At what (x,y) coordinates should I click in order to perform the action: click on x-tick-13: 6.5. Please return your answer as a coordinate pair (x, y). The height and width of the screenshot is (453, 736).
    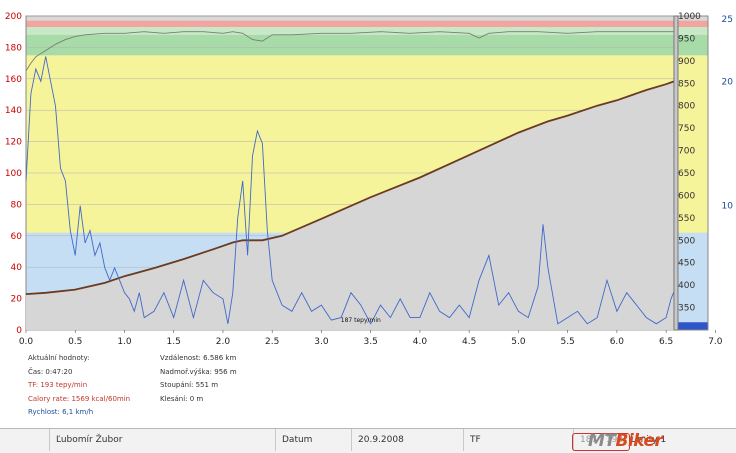
    Looking at the image, I should click on (666, 341).